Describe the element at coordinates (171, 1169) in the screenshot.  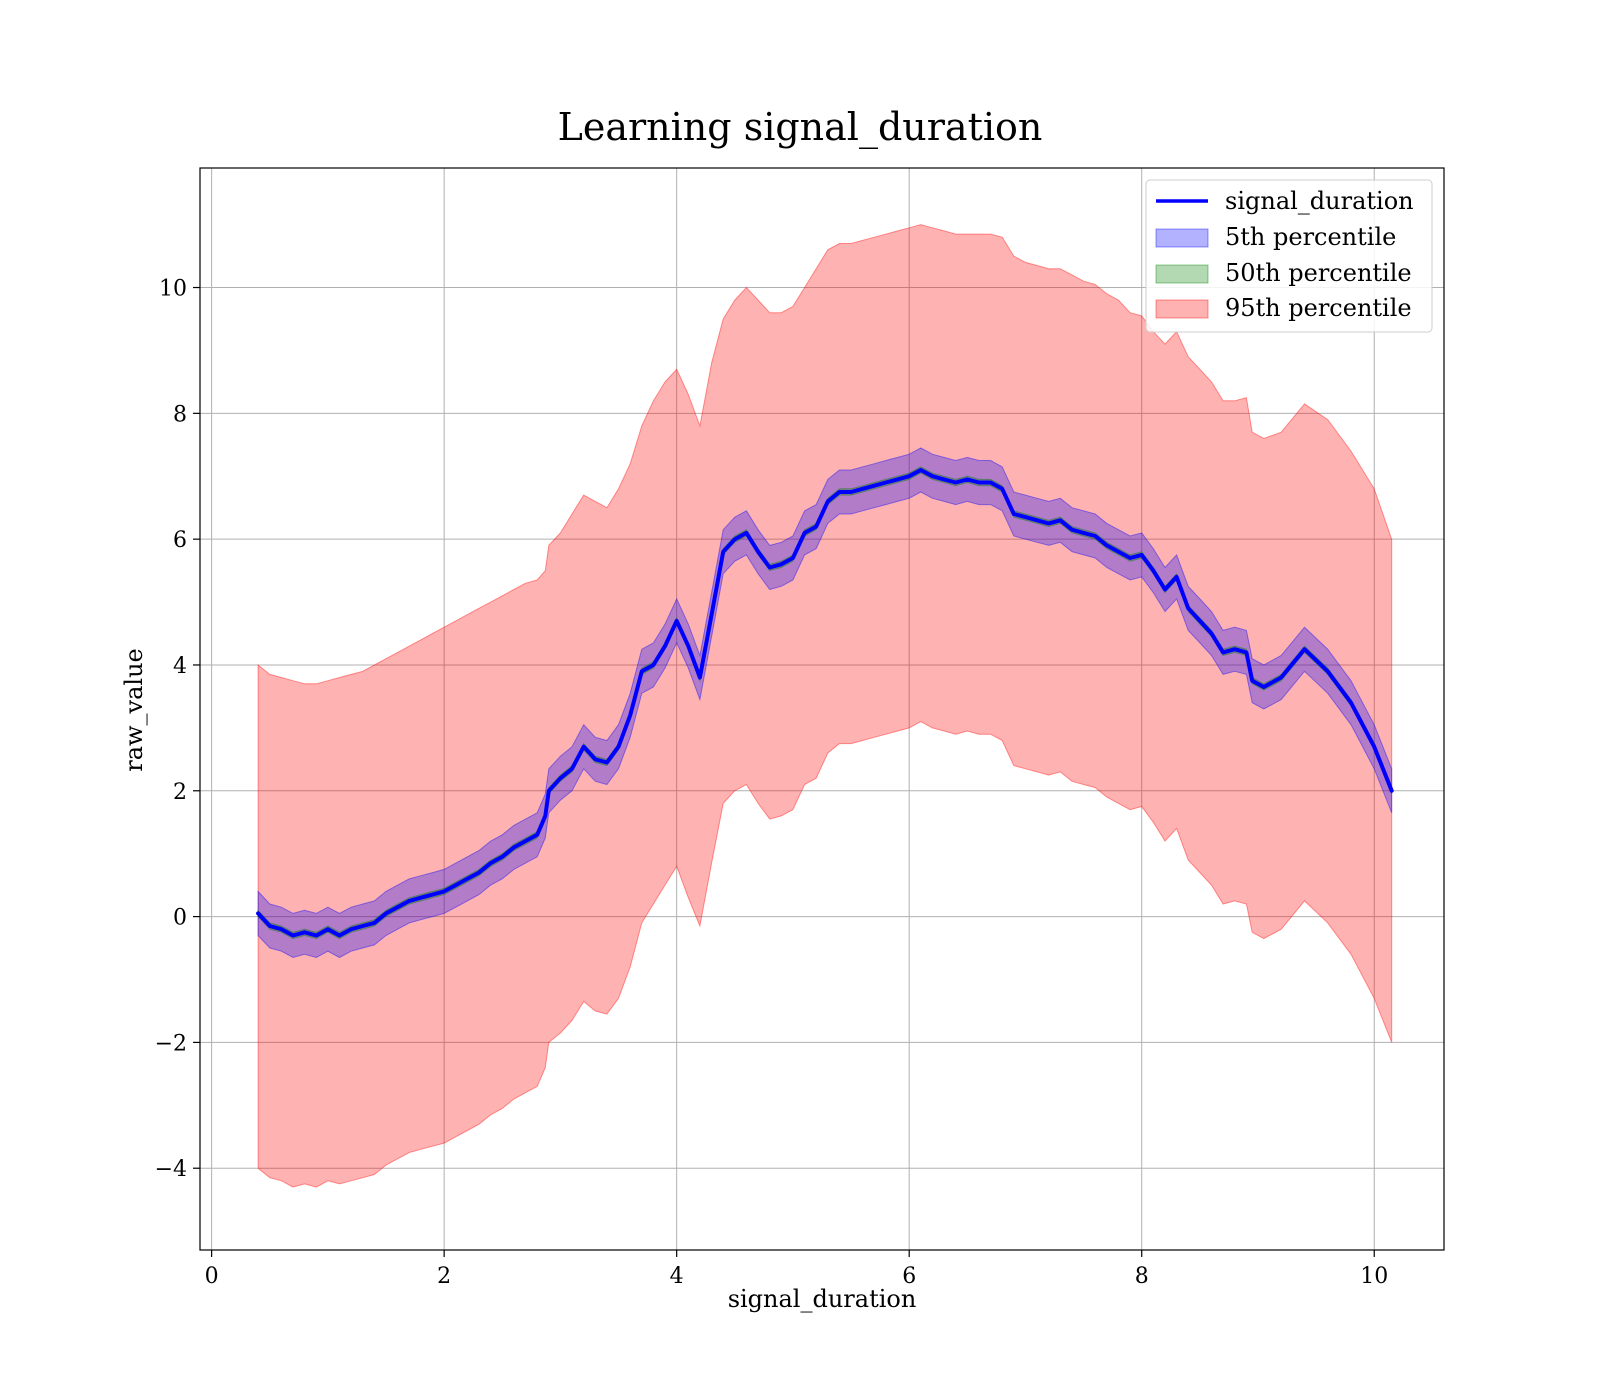
I see `y-tick-label: −4` at that location.